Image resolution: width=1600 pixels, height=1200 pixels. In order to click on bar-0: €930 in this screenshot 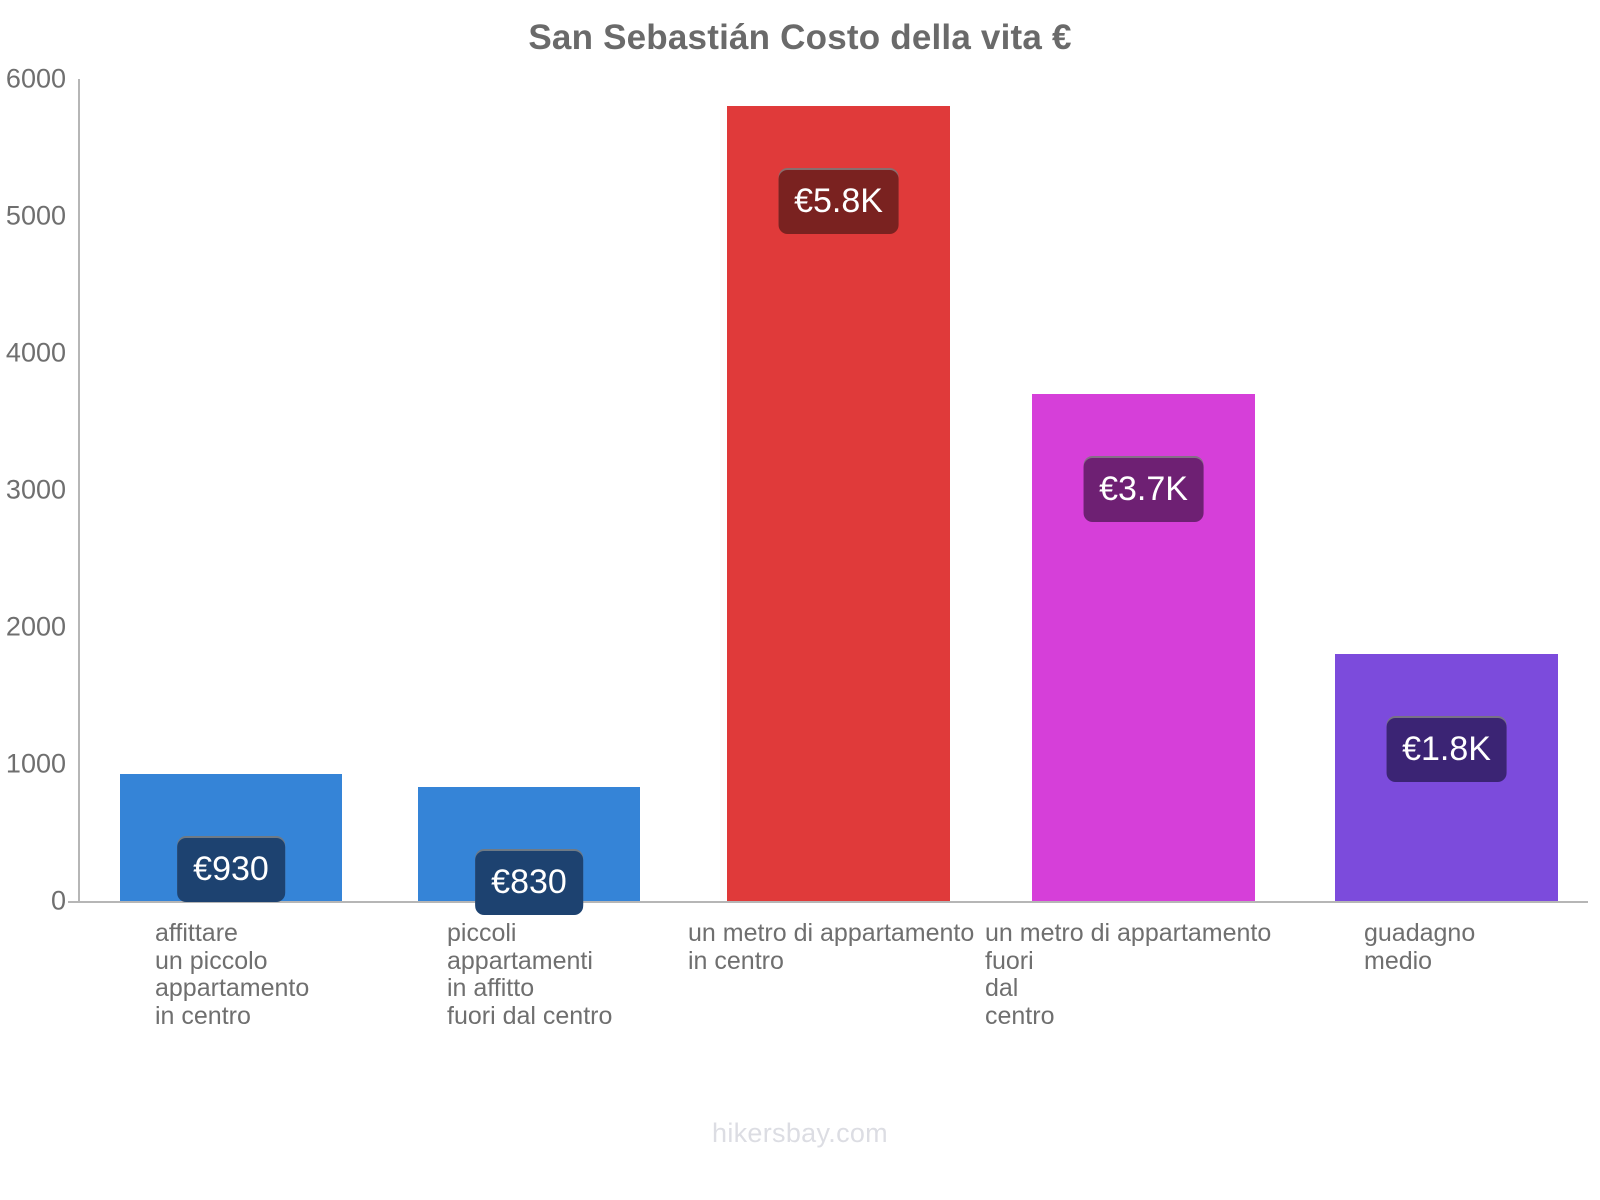, I will do `click(231, 837)`.